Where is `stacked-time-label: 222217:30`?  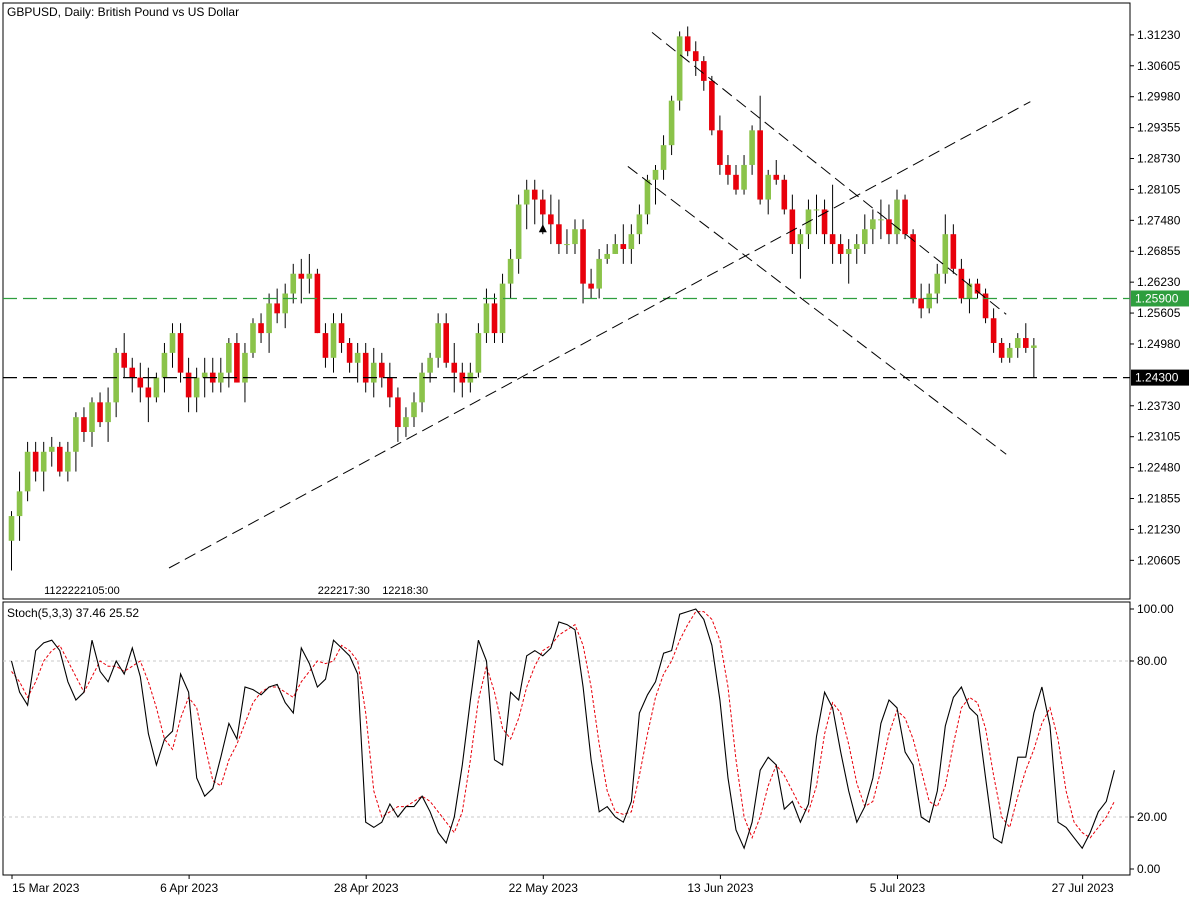
stacked-time-label: 222217:30 is located at coordinates (344, 591).